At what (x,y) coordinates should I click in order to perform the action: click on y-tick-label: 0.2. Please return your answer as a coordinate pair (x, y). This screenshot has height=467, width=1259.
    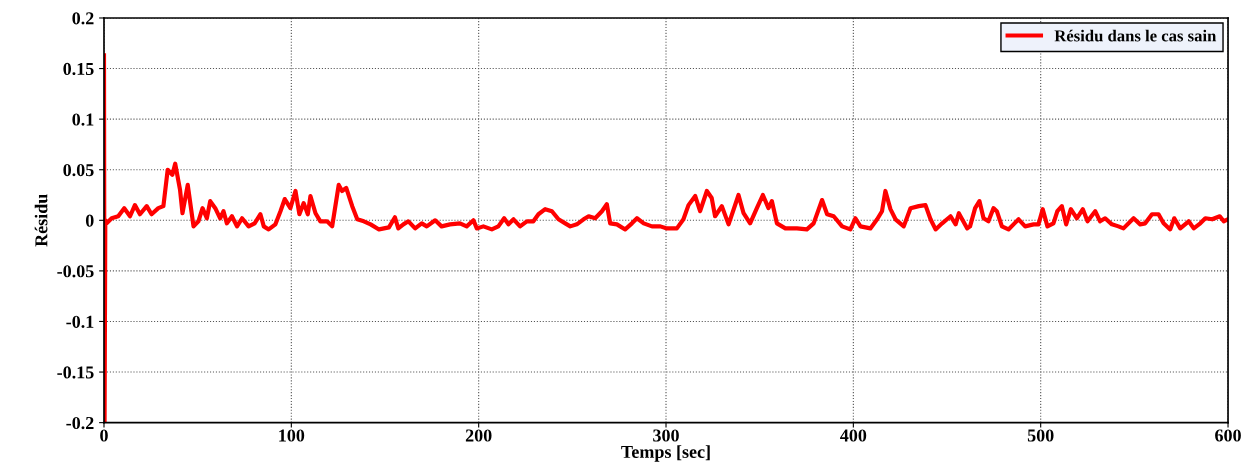
    Looking at the image, I should click on (83, 18).